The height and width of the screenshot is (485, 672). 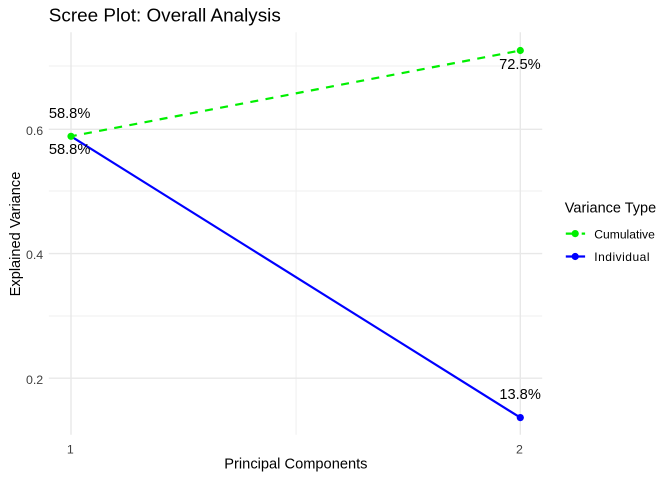 I want to click on svg-text: 13.8%, so click(x=520, y=395).